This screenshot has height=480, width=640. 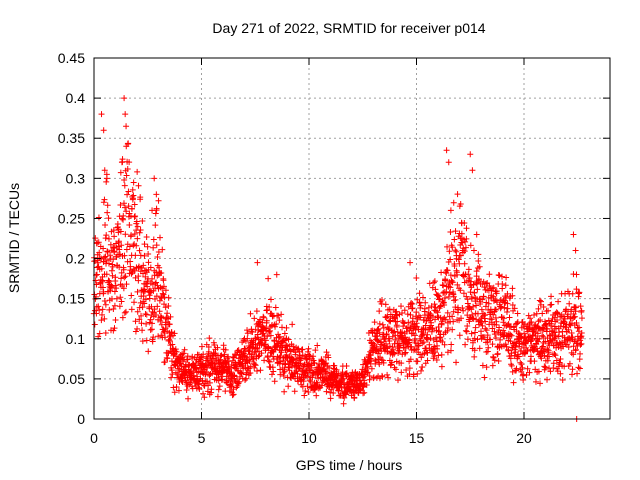 I want to click on data-point-2083, so click(x=485, y=328).